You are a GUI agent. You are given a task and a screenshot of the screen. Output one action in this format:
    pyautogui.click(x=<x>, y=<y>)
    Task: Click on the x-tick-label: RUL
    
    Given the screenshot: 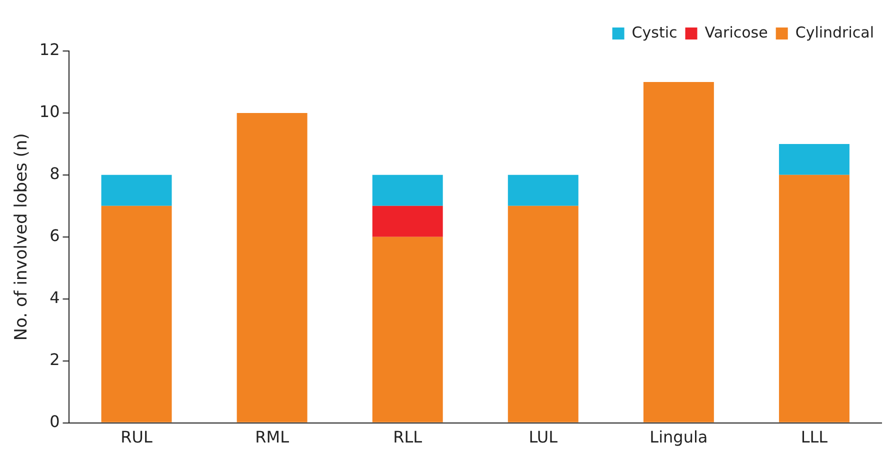 What is the action you would take?
    pyautogui.click(x=136, y=437)
    